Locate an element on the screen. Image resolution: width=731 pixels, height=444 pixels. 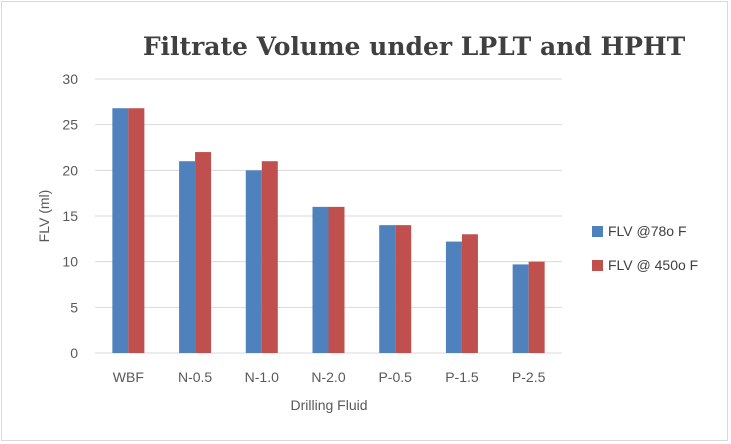
legend: FLV @78o F FLV @ 450o F is located at coordinates (645, 248).